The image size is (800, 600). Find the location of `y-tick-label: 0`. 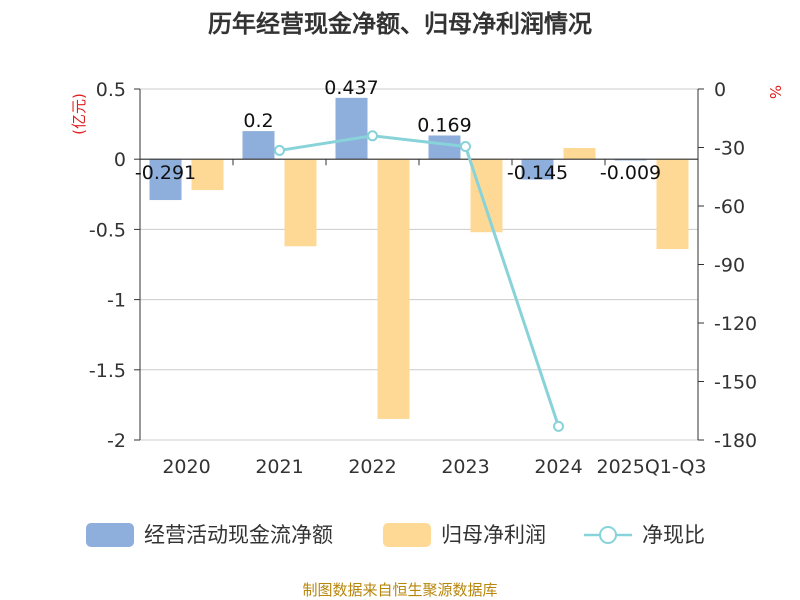

y-tick-label: 0 is located at coordinates (120, 160).